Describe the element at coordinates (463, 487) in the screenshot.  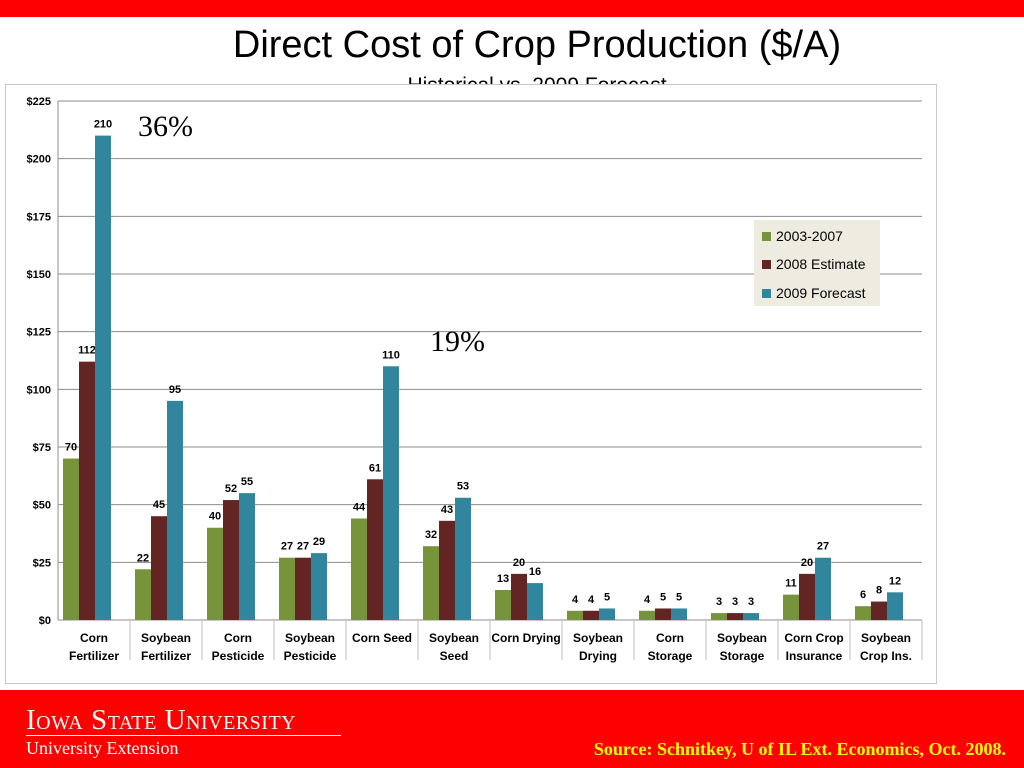
I see `data-label: 53` at that location.